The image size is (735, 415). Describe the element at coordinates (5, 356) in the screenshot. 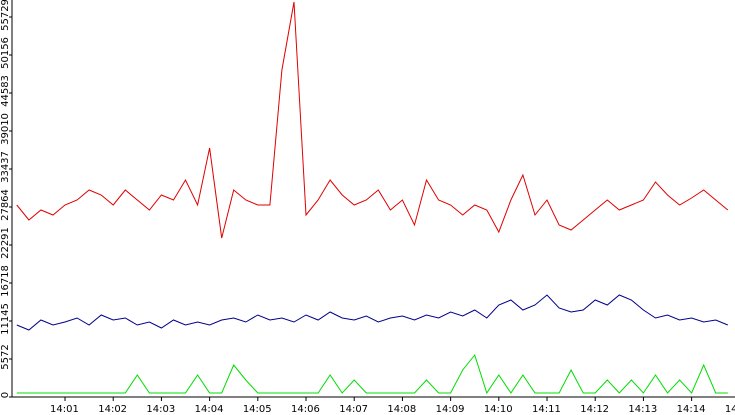

I see `y-tick-label: 5572` at that location.